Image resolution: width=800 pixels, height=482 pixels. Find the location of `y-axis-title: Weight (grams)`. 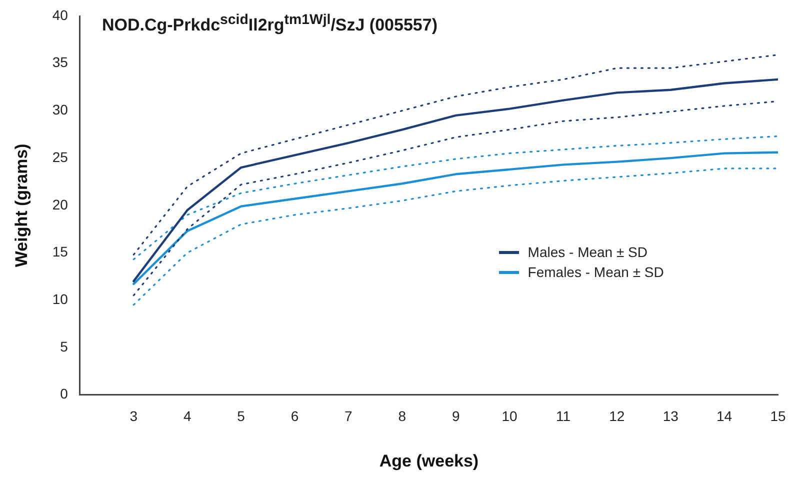

y-axis-title: Weight (grams) is located at coordinates (21, 206).